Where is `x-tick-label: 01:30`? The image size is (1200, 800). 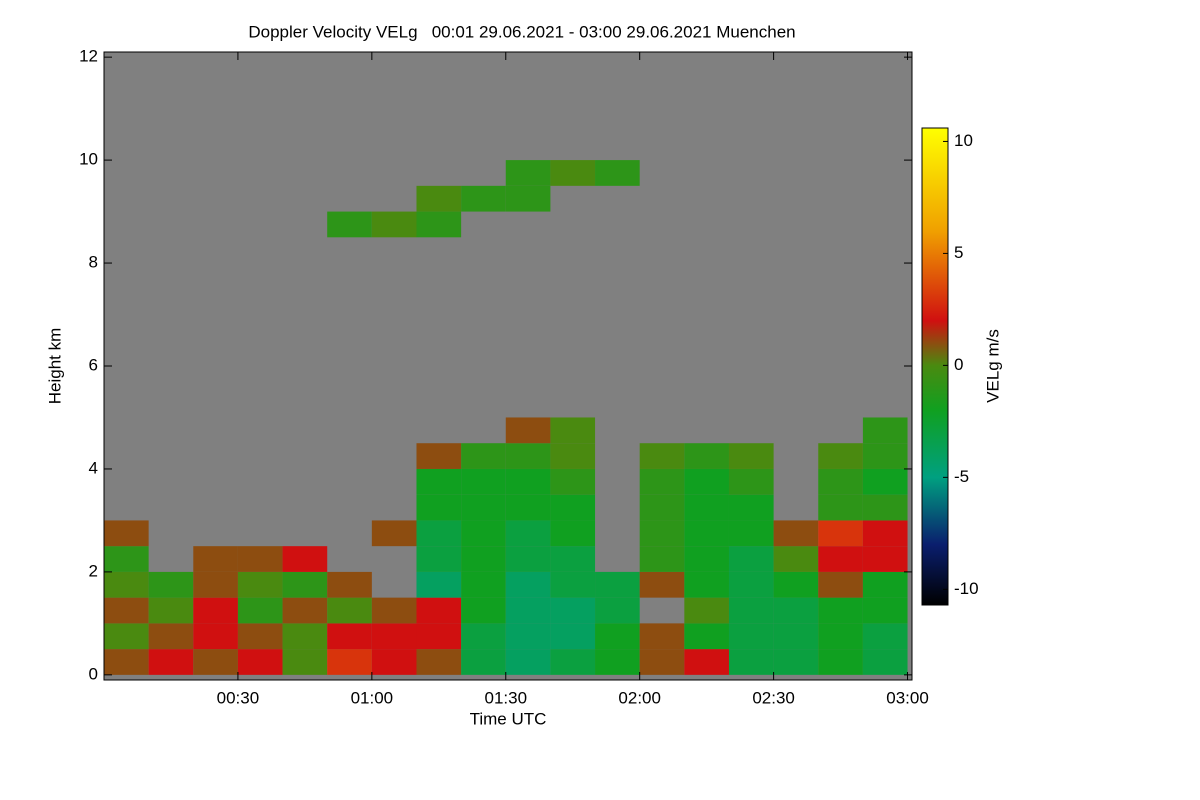
x-tick-label: 01:30 is located at coordinates (505, 697).